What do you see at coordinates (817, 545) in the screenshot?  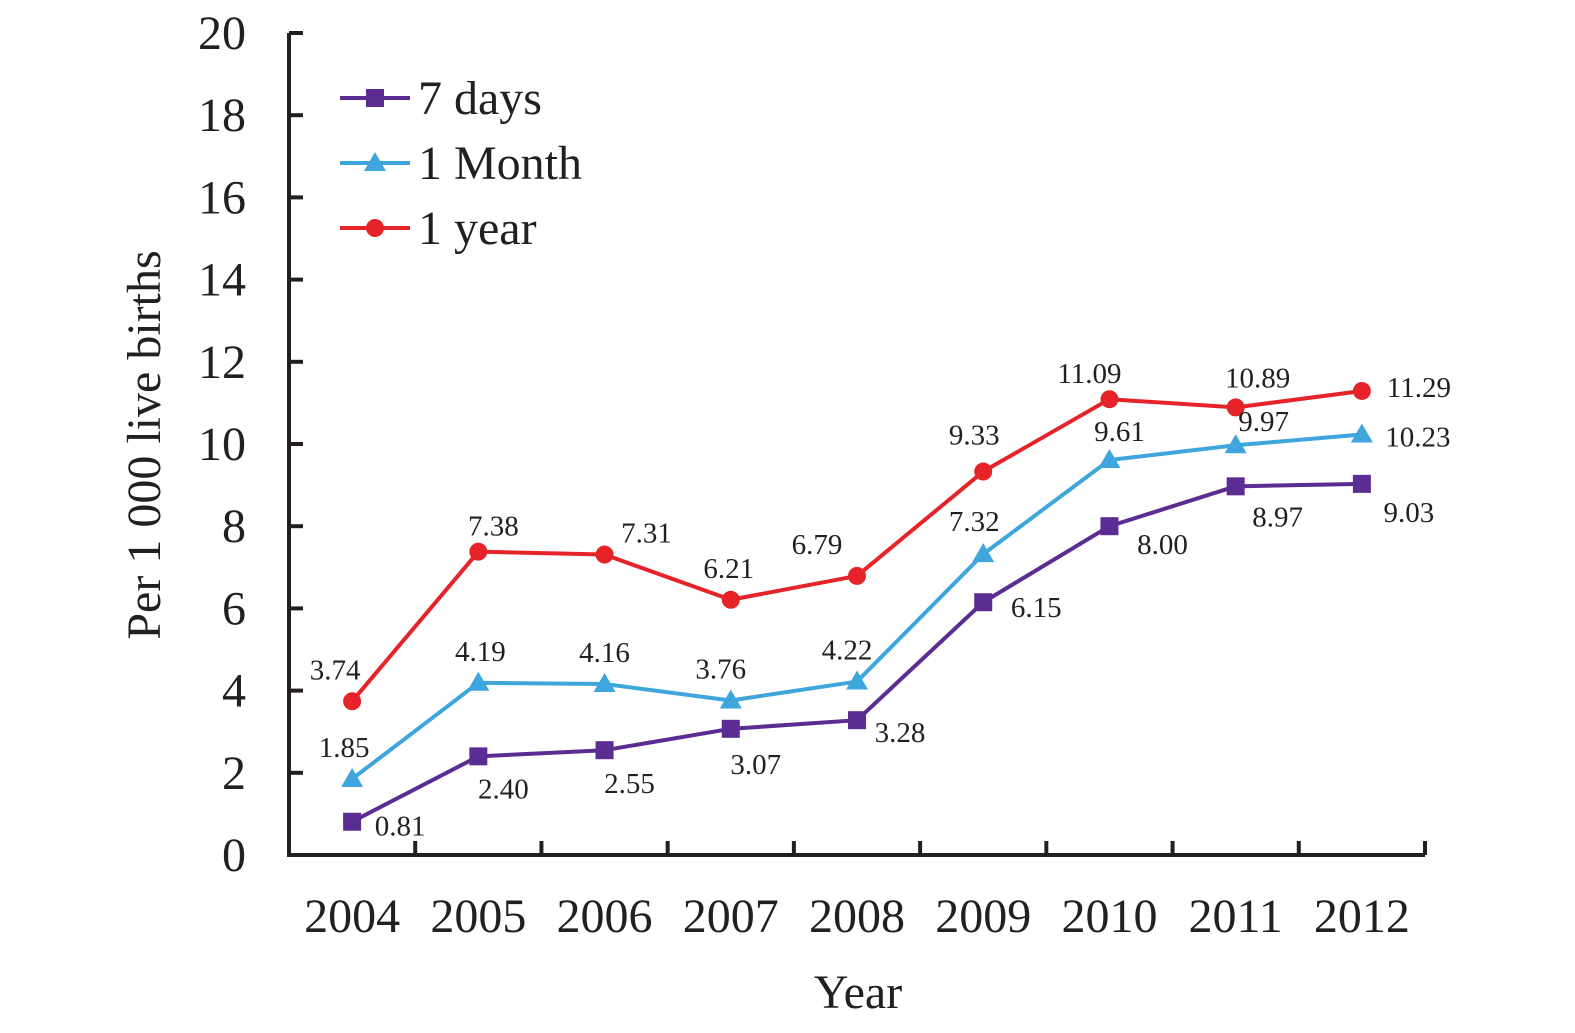 I see `data-label: 6.79` at bounding box center [817, 545].